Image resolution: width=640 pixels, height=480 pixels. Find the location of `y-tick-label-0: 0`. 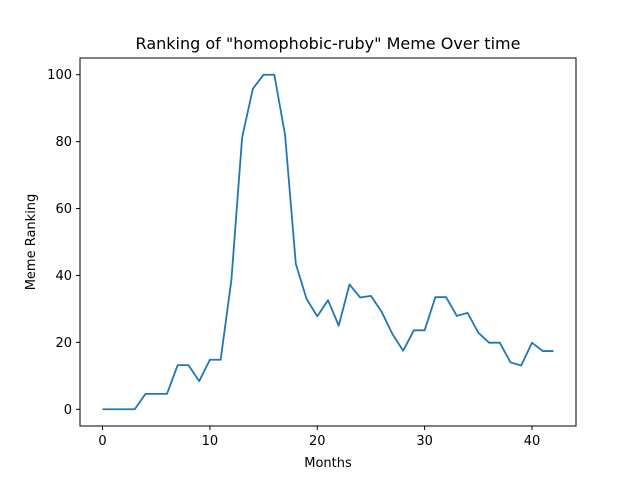

y-tick-label-0: 0 is located at coordinates (68, 410).